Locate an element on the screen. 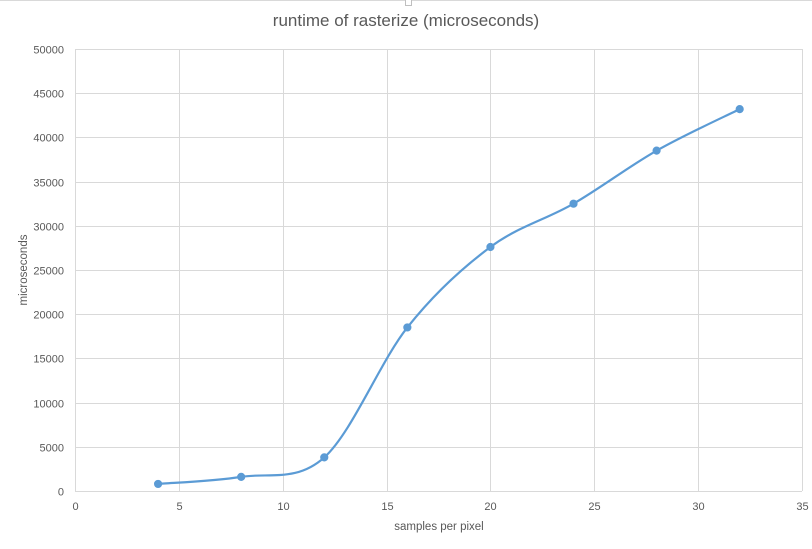  x-tick-label: 30 is located at coordinates (698, 507).